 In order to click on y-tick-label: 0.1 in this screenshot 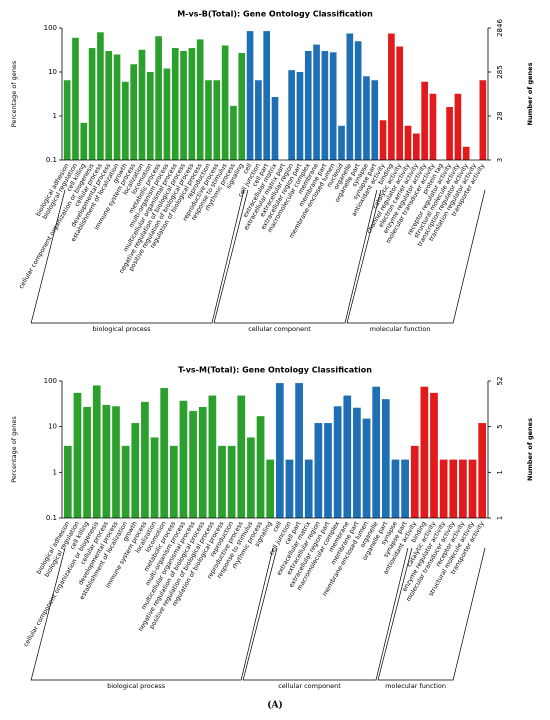, I will do `click(51, 518)`.